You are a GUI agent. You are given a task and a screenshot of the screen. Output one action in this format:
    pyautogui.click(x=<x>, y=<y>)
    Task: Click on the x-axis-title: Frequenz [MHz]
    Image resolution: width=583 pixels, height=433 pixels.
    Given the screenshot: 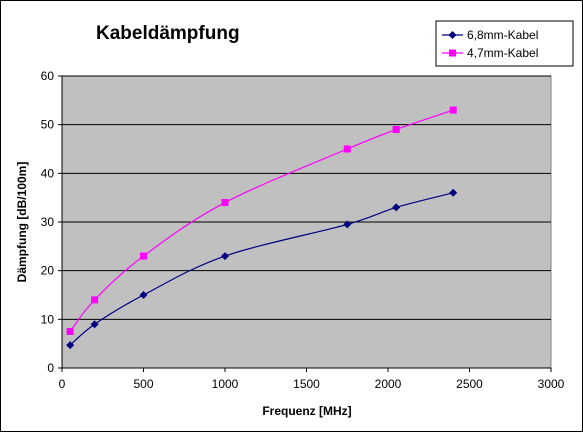 What is the action you would take?
    pyautogui.click(x=306, y=411)
    